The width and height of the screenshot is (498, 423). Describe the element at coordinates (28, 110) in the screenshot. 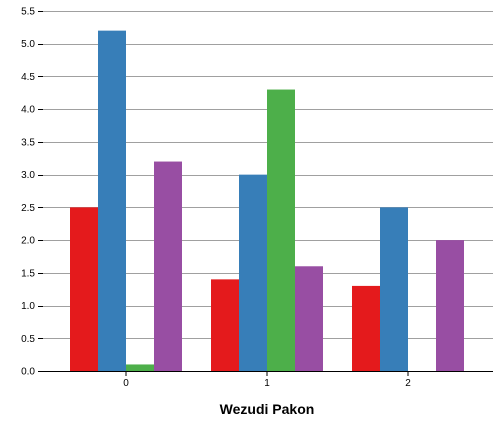

I see `y-tick-label: 4.0` at that location.